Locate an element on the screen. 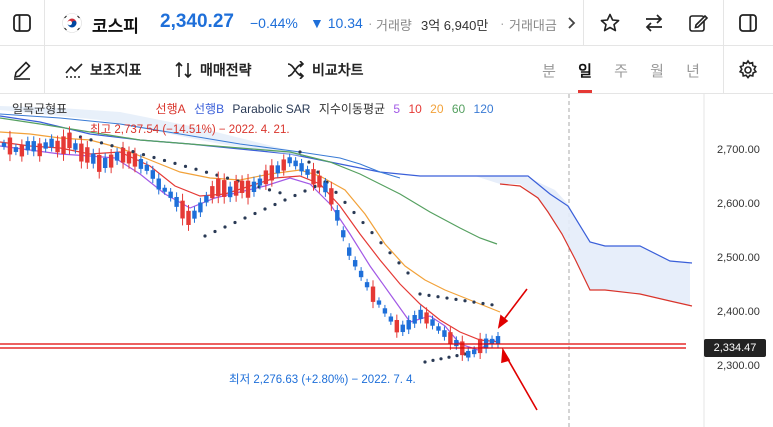 This screenshot has height=427, width=773. low-annotation: 최저 2,276.63 (+2.80%) − 2022. 7. 4. is located at coordinates (322, 380).